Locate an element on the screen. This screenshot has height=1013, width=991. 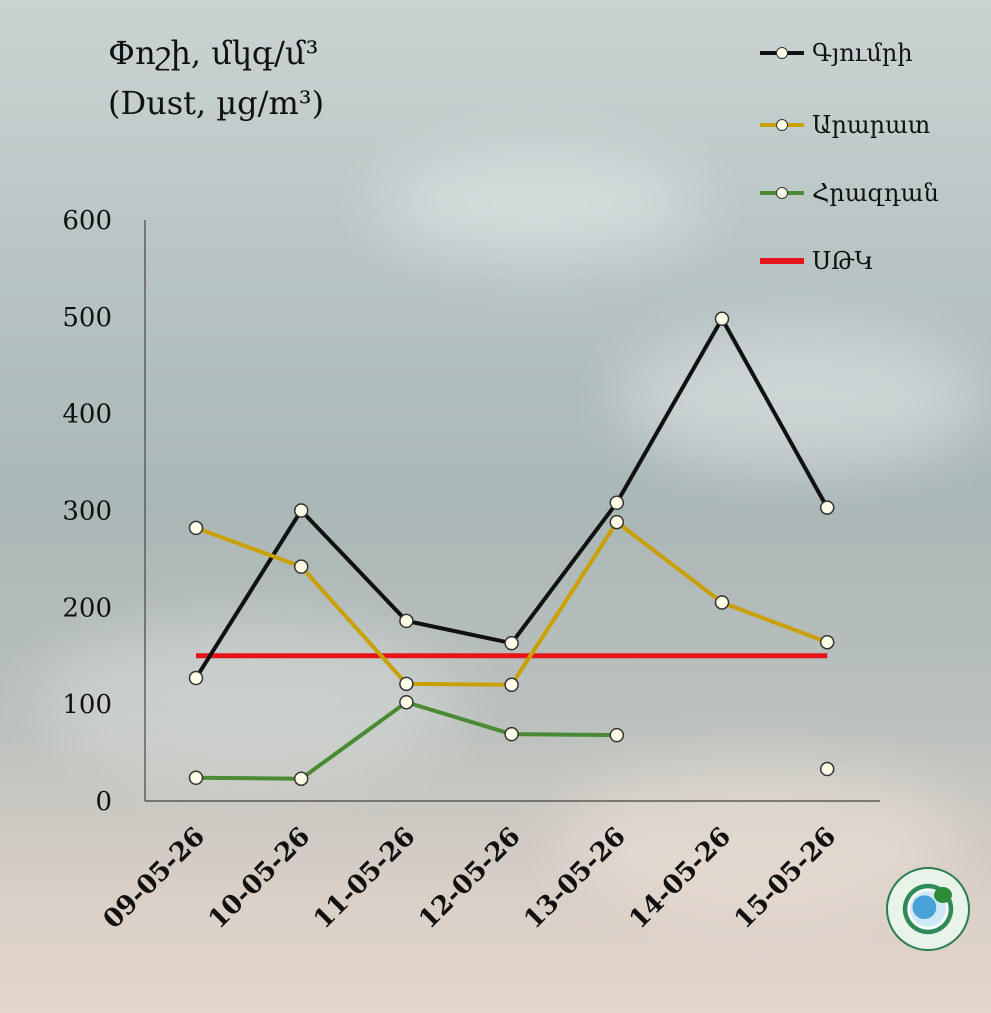
y-tick-label-500: 500 is located at coordinates (87, 318).